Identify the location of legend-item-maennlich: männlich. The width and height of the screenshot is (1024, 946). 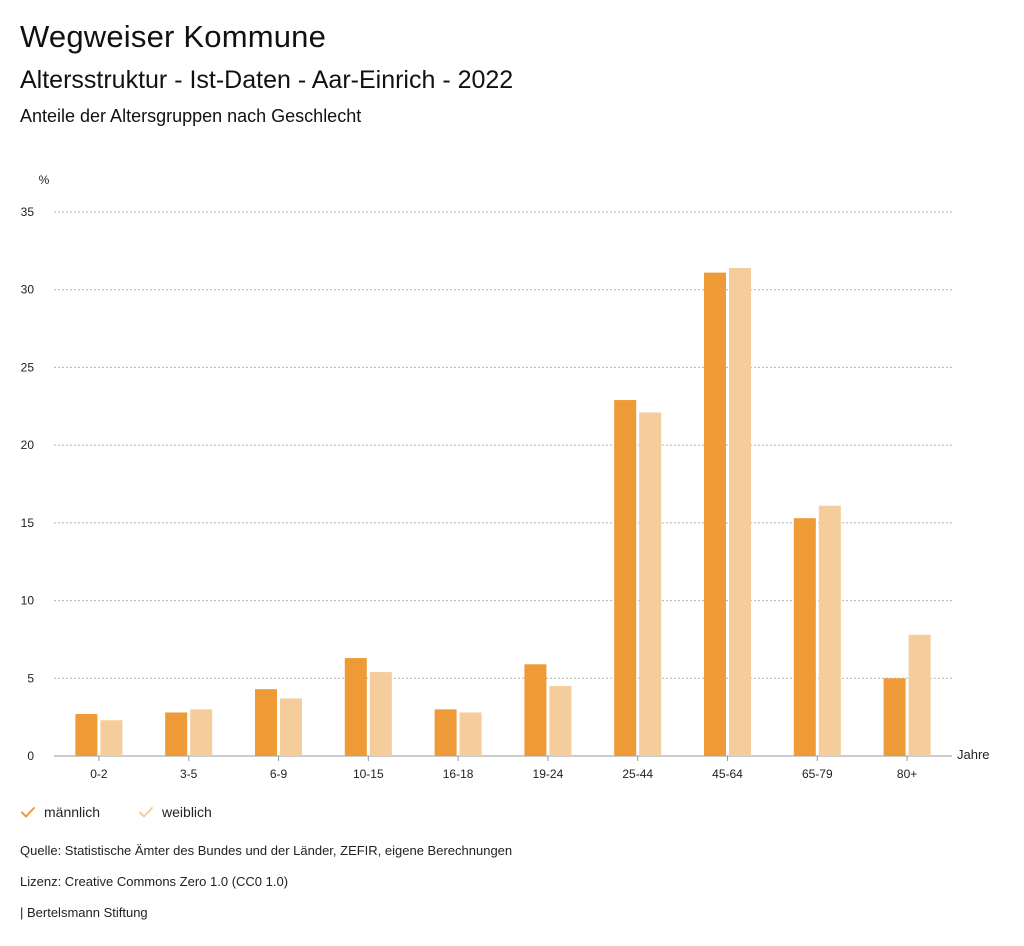
(60, 812).